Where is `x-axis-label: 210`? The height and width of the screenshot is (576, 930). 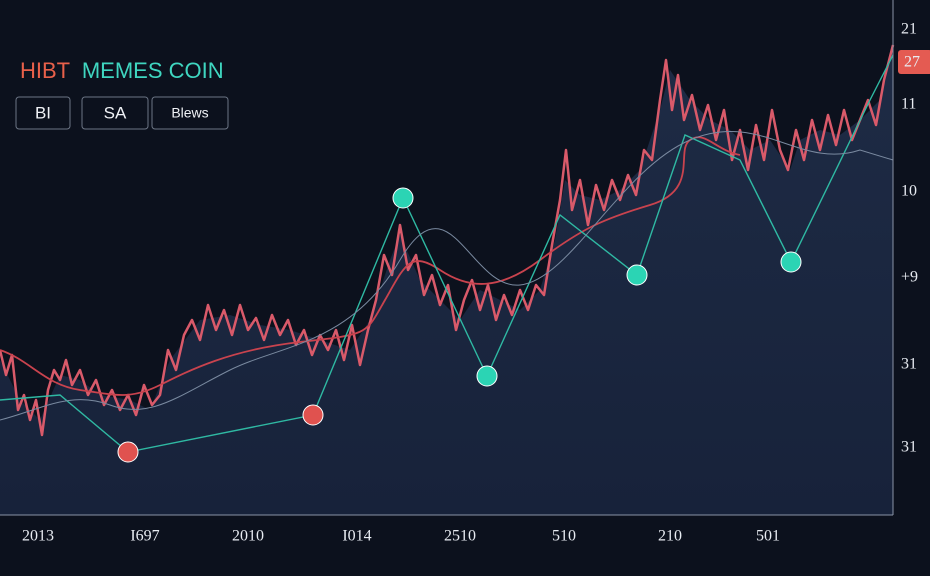 x-axis-label: 210 is located at coordinates (670, 536).